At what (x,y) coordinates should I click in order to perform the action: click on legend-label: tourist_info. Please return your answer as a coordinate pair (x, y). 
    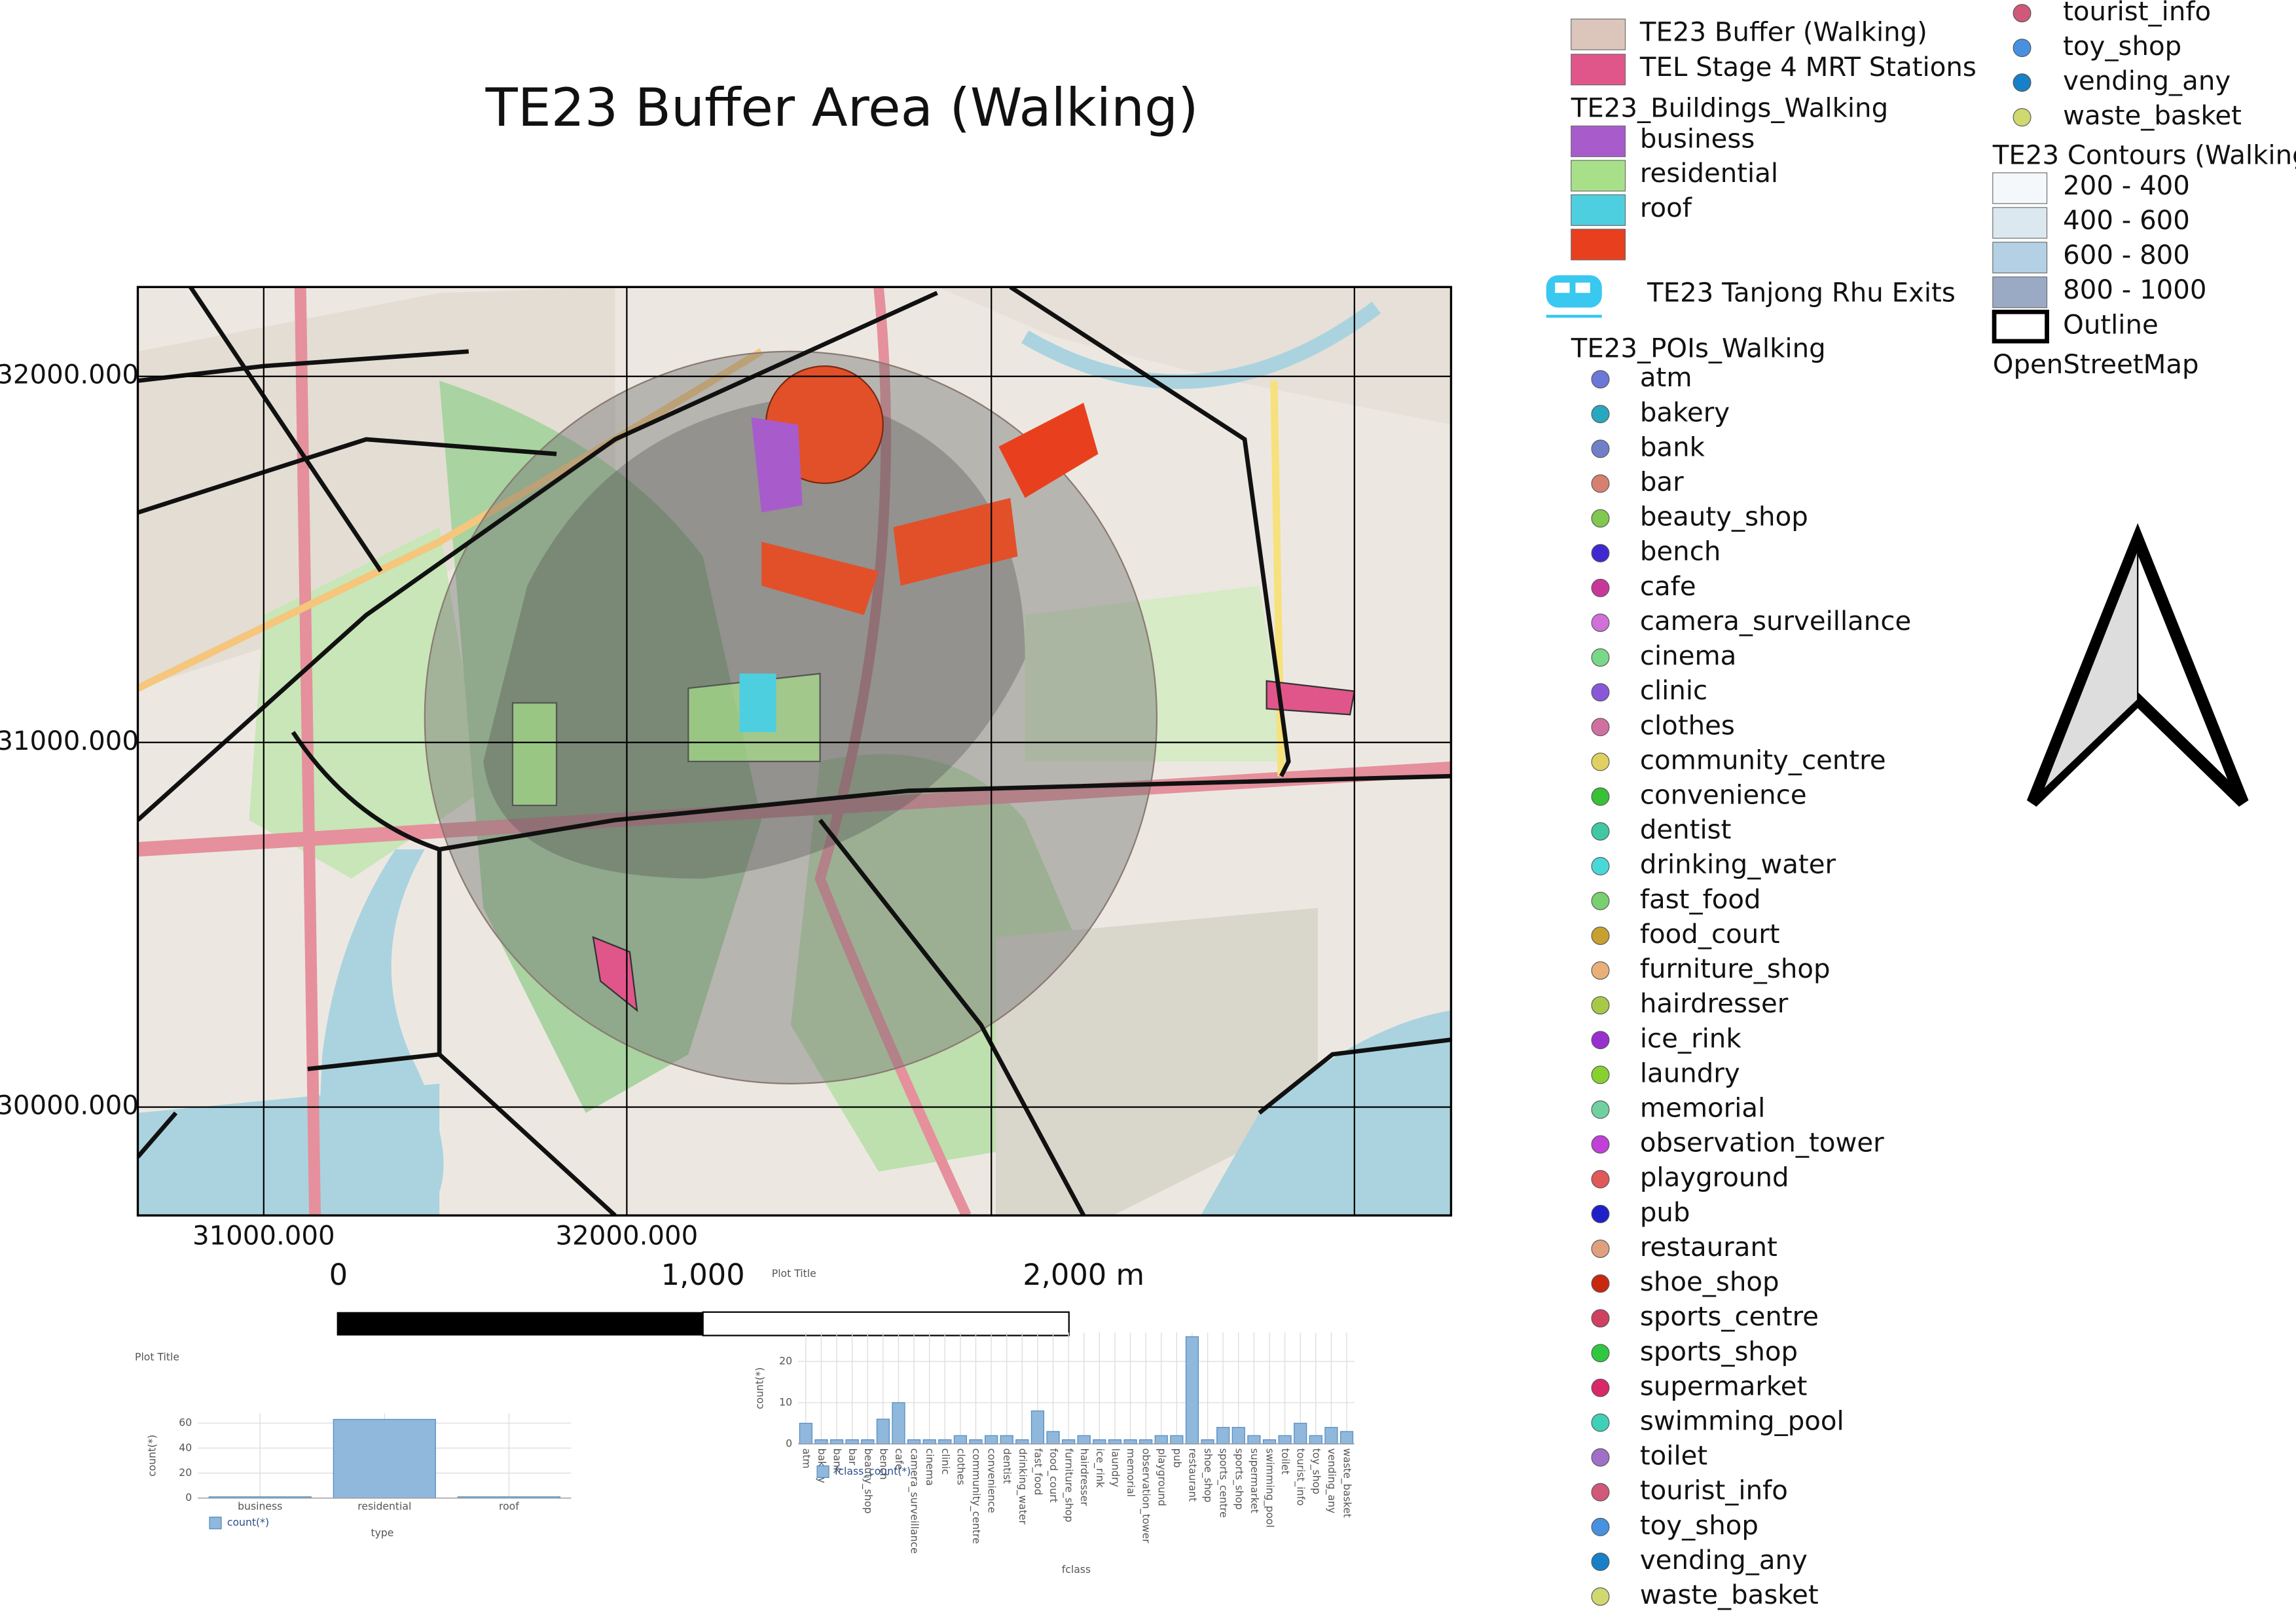
    Looking at the image, I should click on (1714, 1491).